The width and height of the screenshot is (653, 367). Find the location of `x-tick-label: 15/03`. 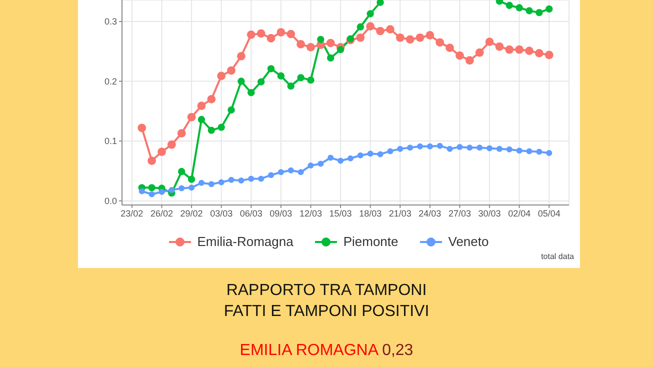

x-tick-label: 15/03 is located at coordinates (340, 213).